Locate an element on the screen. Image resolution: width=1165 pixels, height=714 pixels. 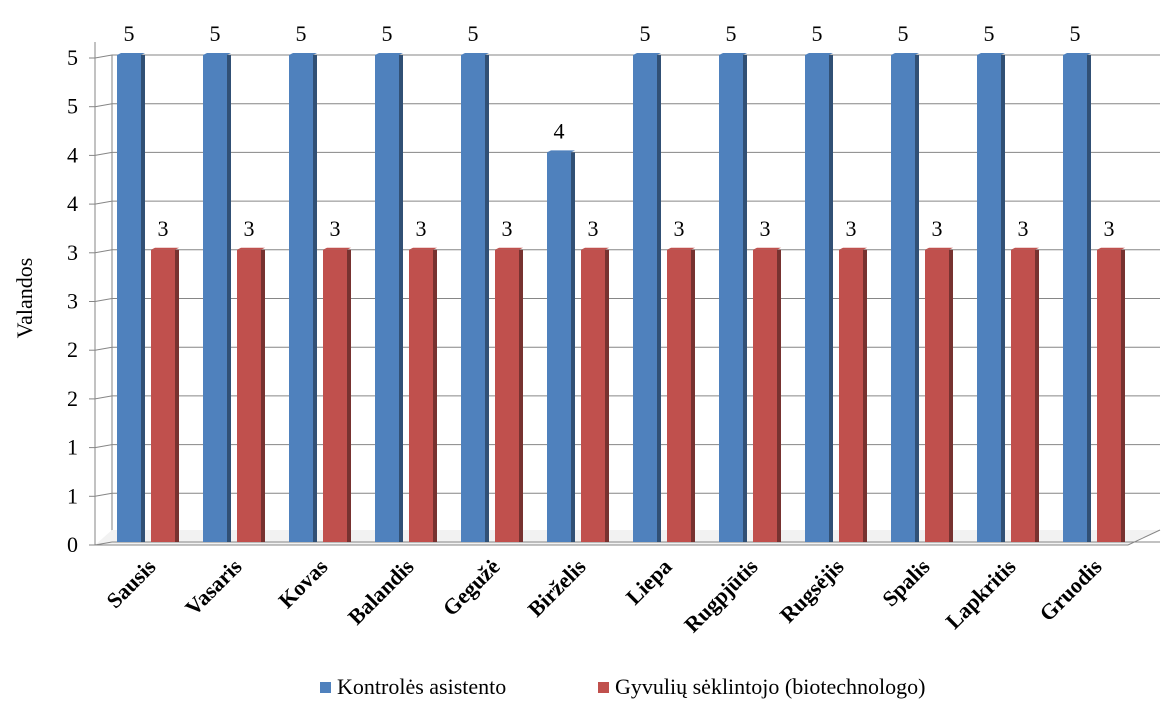
x-tick-label: Balandis is located at coordinates (381, 592).